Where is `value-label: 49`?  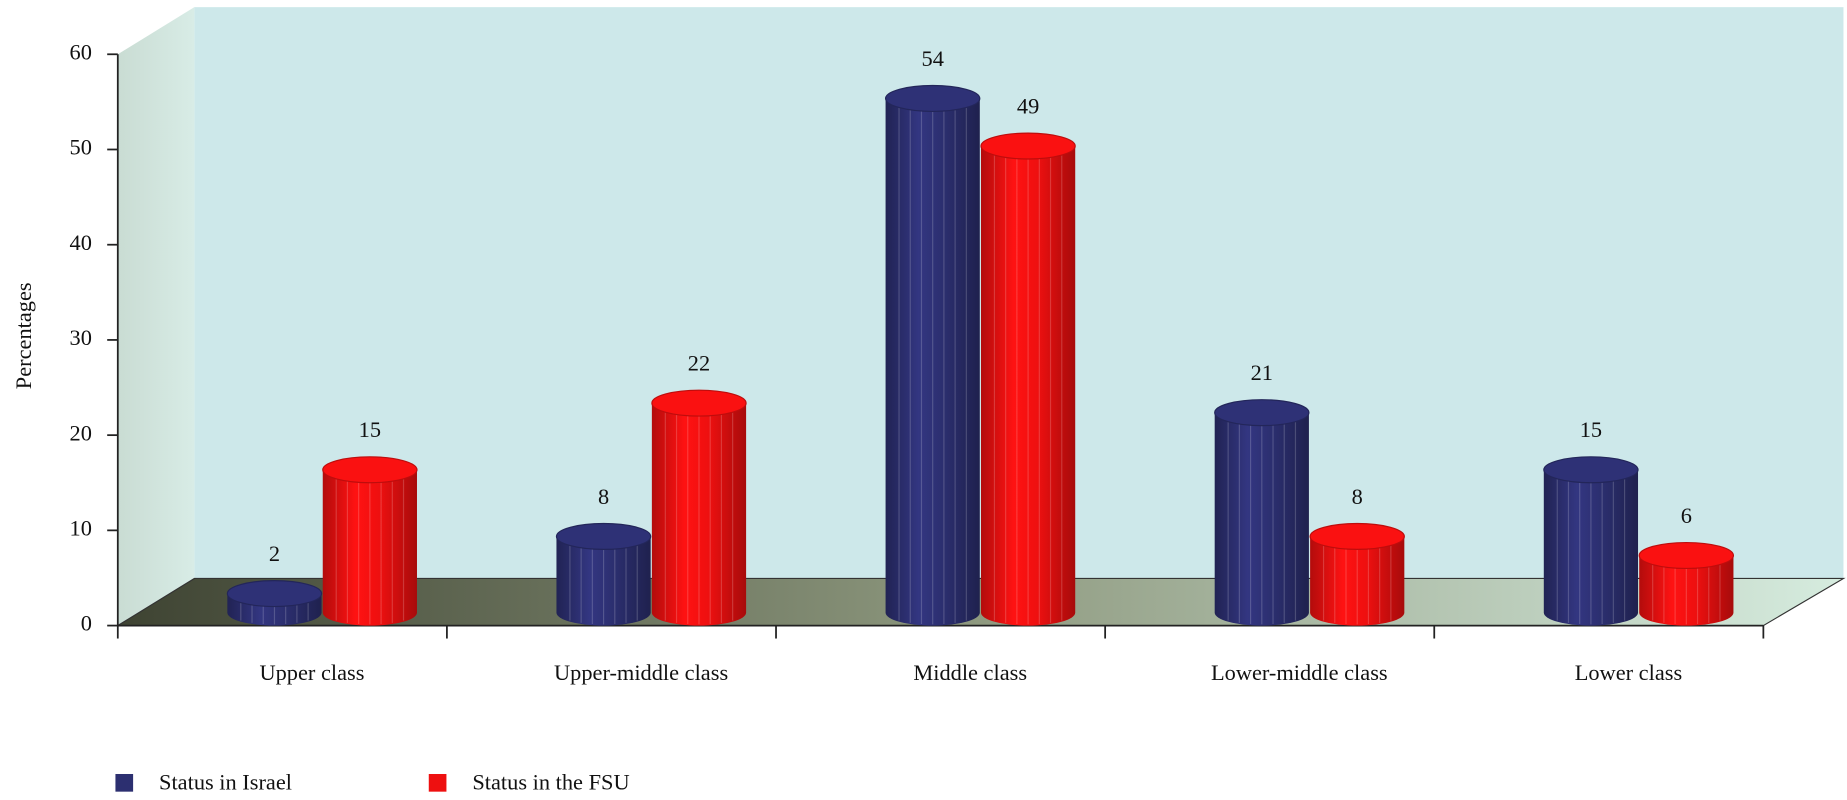 value-label: 49 is located at coordinates (1028, 106).